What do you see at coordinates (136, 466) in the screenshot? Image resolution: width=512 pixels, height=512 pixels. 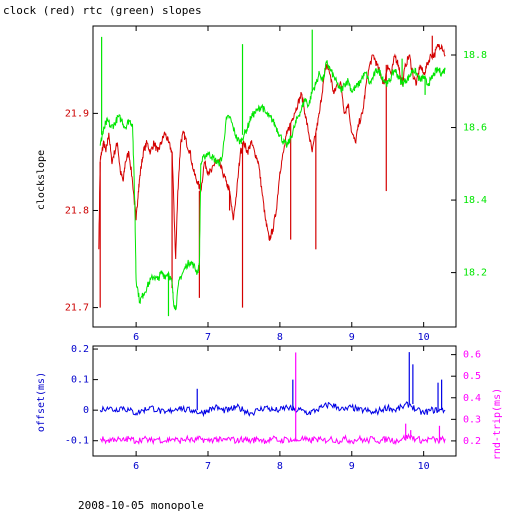 I see `x-tick-label-1-6: 6` at bounding box center [136, 466].